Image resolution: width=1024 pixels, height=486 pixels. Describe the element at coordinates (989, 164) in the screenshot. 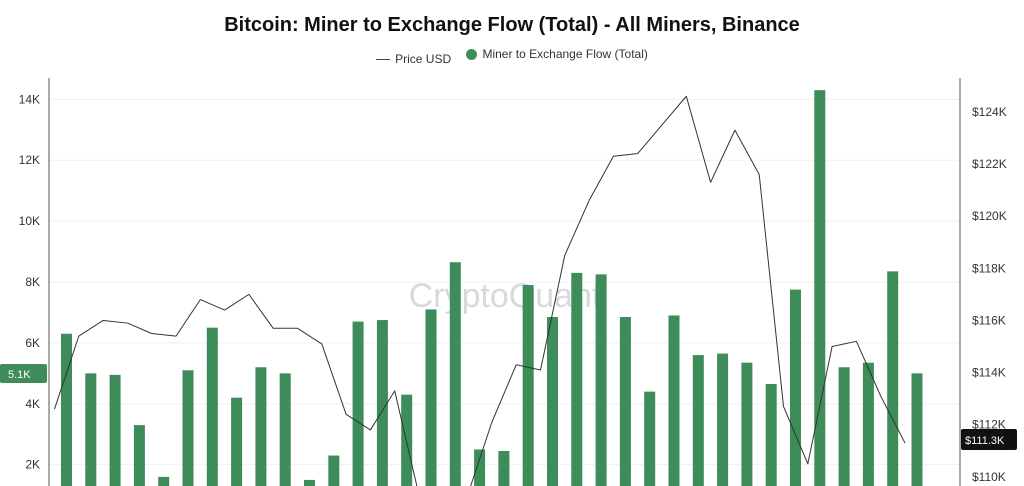

I see `right-tick-label: $122K` at that location.